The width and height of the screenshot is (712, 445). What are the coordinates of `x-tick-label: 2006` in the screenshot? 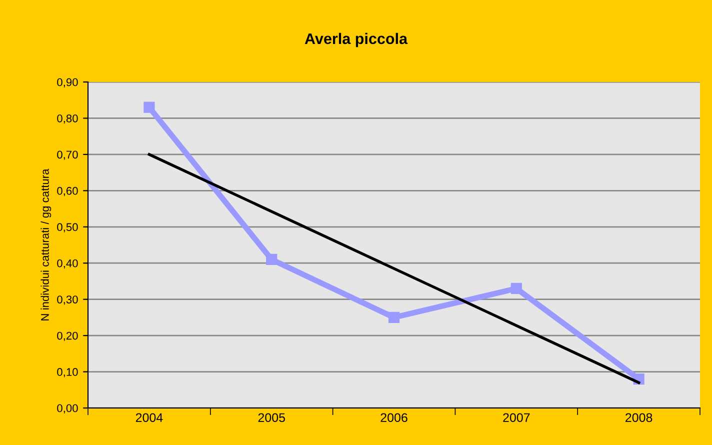 It's located at (394, 417).